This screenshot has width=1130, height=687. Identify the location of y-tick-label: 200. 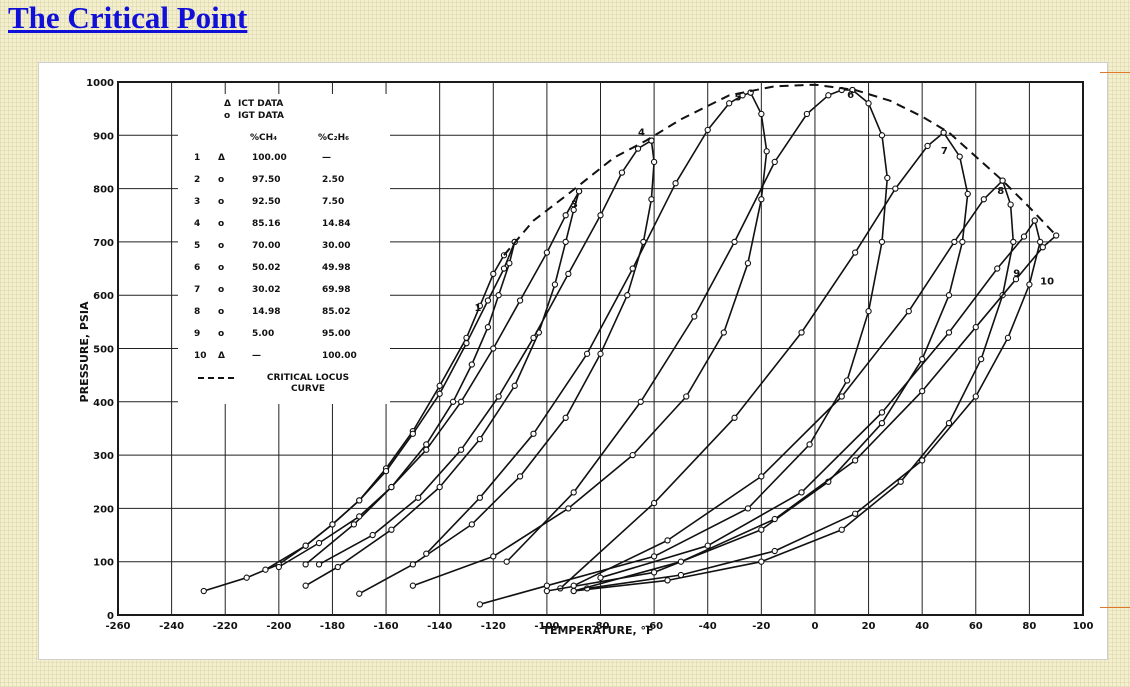
(103, 509).